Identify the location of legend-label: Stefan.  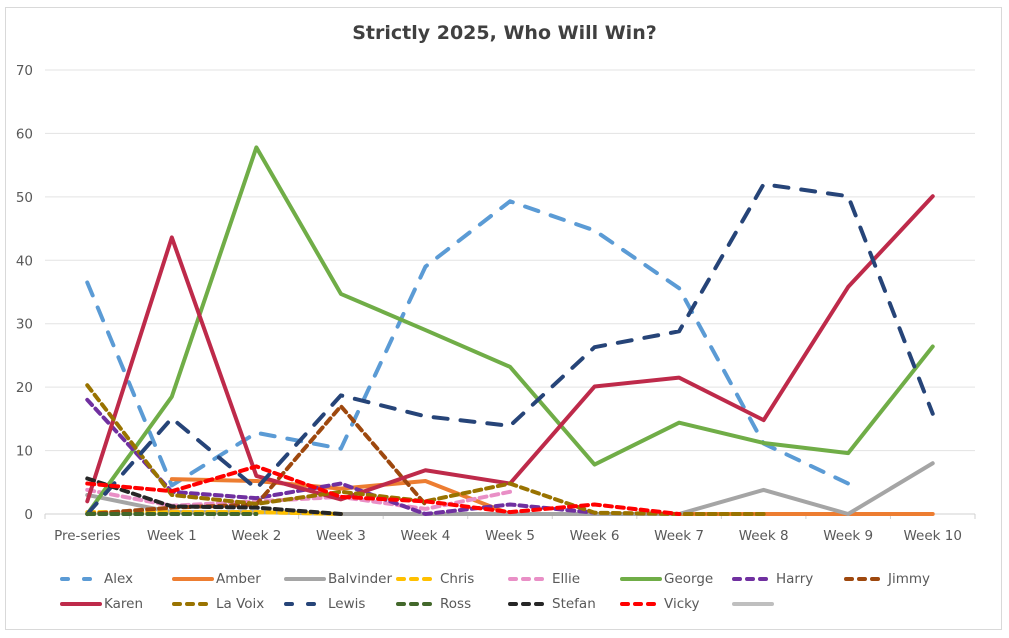
(574, 604).